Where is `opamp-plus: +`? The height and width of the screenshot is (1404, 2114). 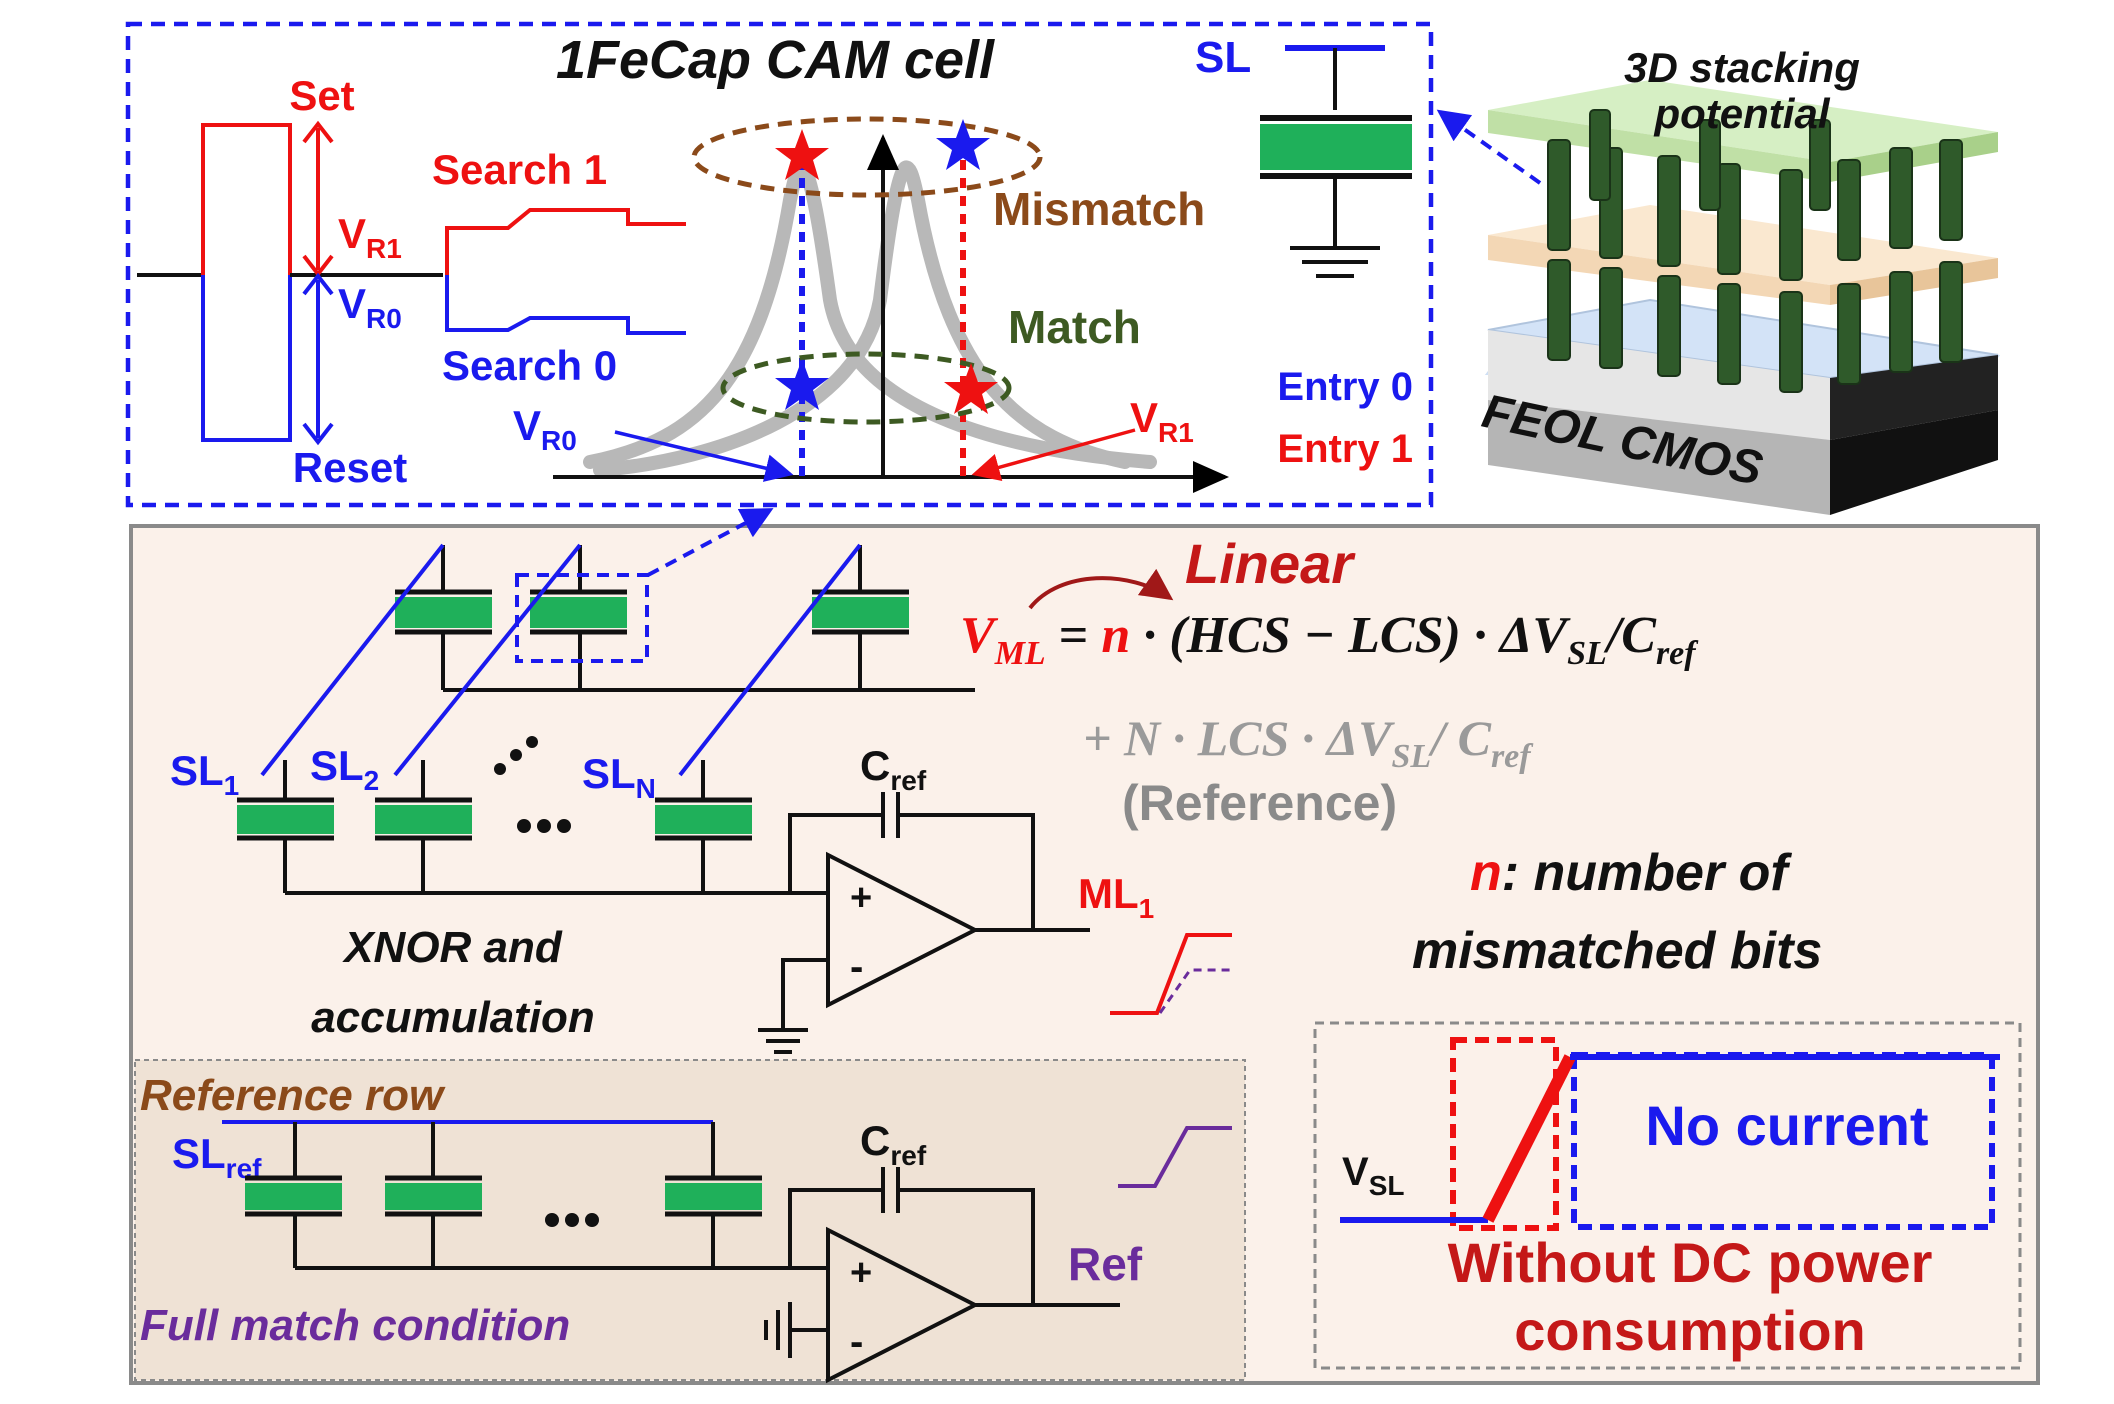 opamp-plus: + is located at coordinates (861, 898).